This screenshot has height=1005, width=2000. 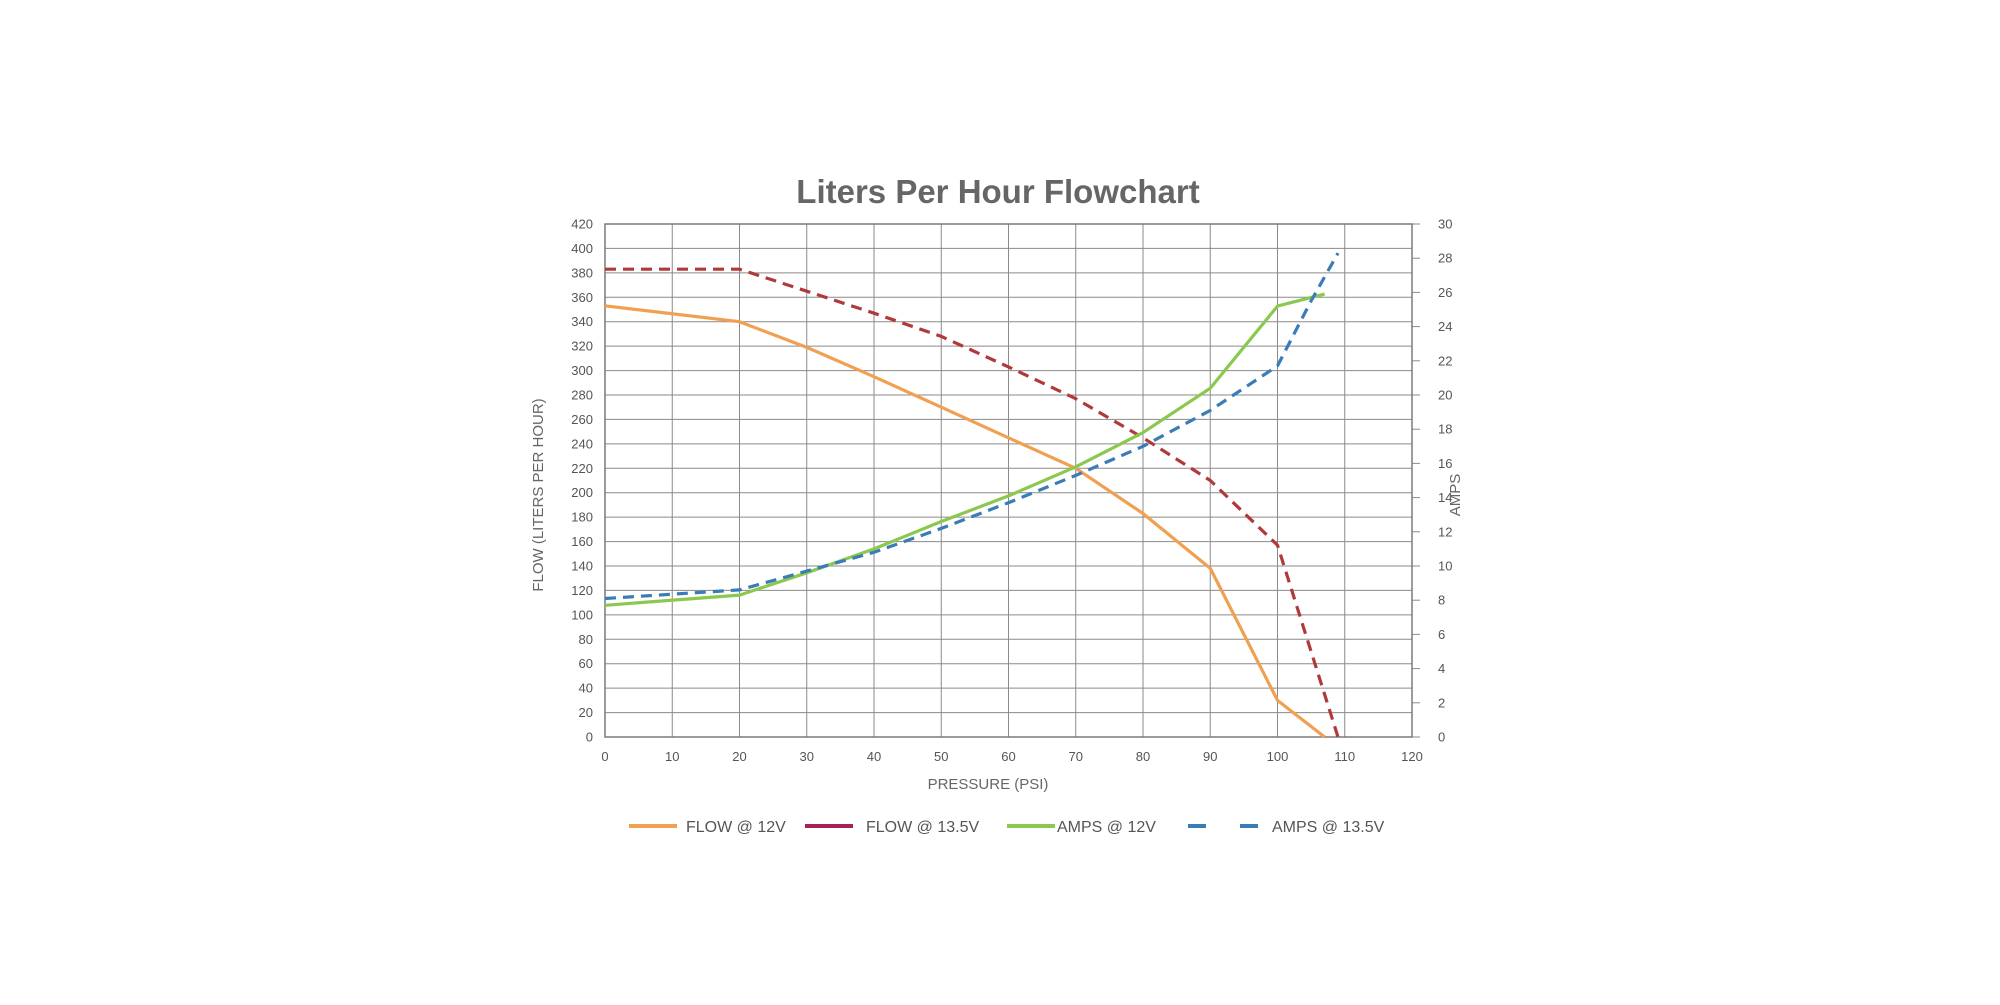 What do you see at coordinates (736, 827) in the screenshot?
I see `legend-label-0: FLOW @ 12V` at bounding box center [736, 827].